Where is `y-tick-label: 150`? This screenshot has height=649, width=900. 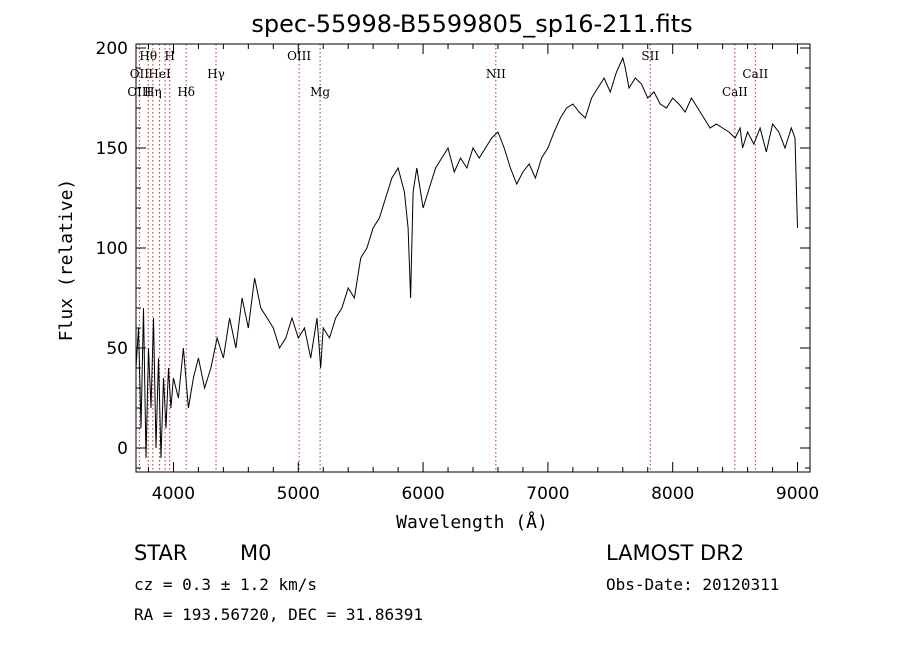
y-tick-label: 150 is located at coordinates (112, 149).